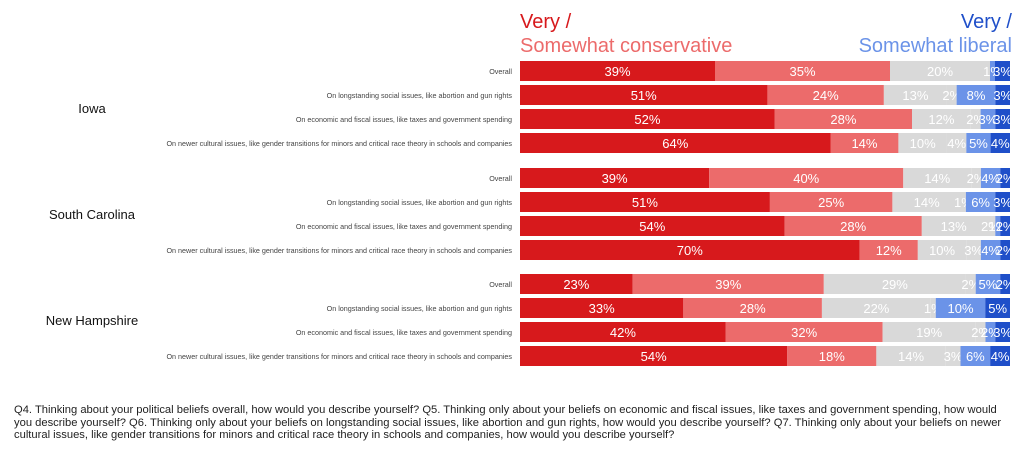 This screenshot has width=1024, height=450. I want to click on data-label-2-1-4: 10%, so click(960, 308).